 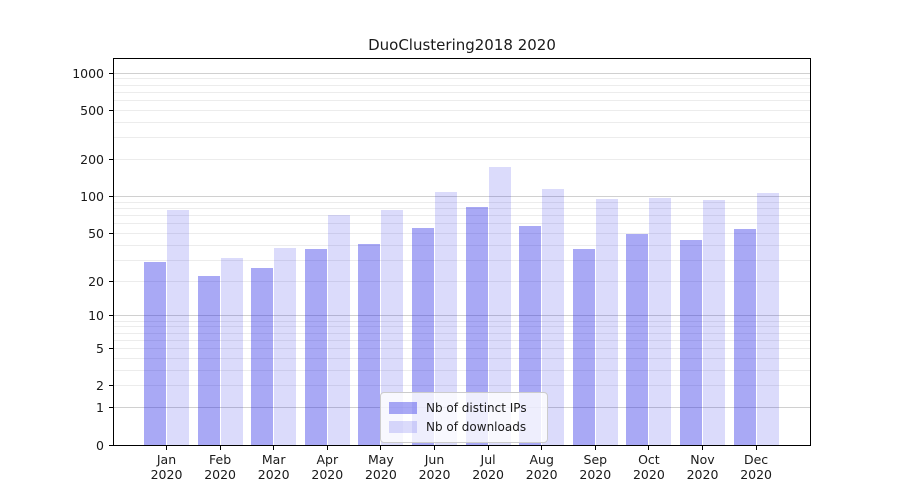 I want to click on y-tick-label: 2, so click(x=100, y=386).